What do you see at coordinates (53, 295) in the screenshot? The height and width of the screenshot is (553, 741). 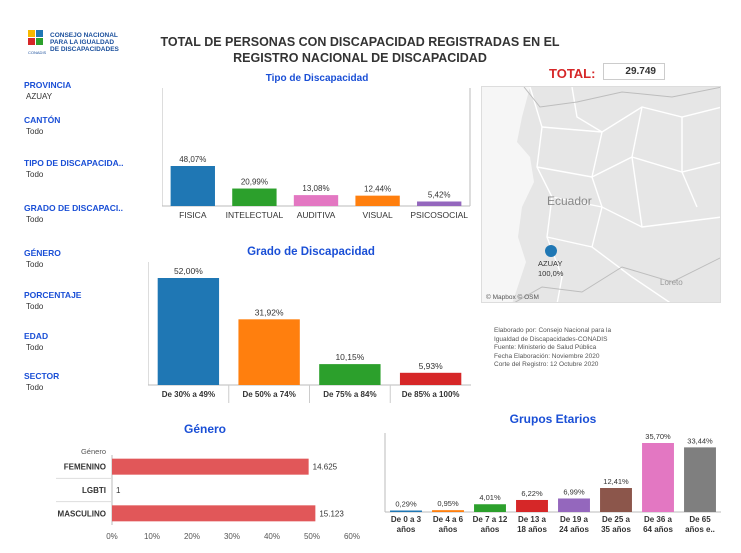 I see `filter-label: PORCENTAJE` at bounding box center [53, 295].